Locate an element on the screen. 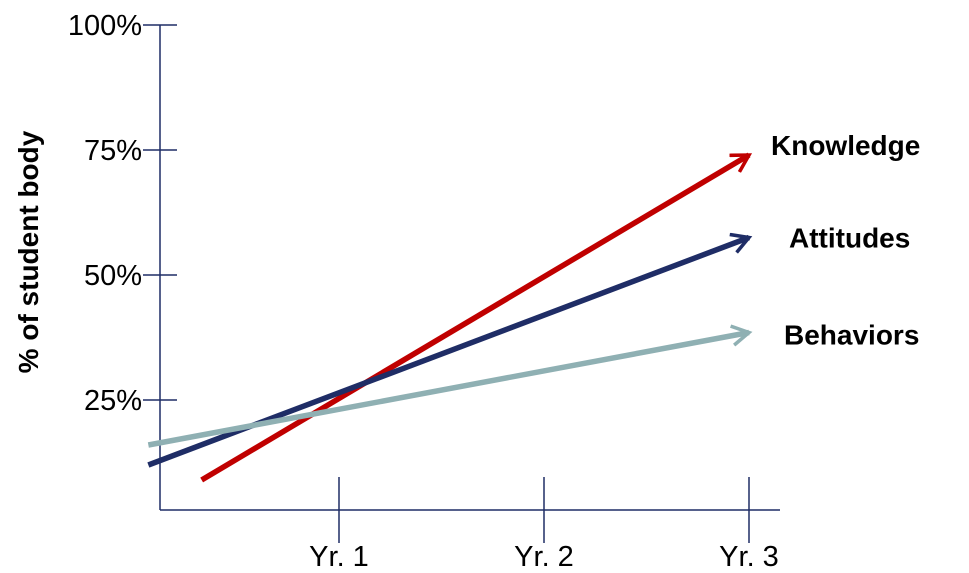  series-label-behaviors: Behaviors is located at coordinates (851, 335).